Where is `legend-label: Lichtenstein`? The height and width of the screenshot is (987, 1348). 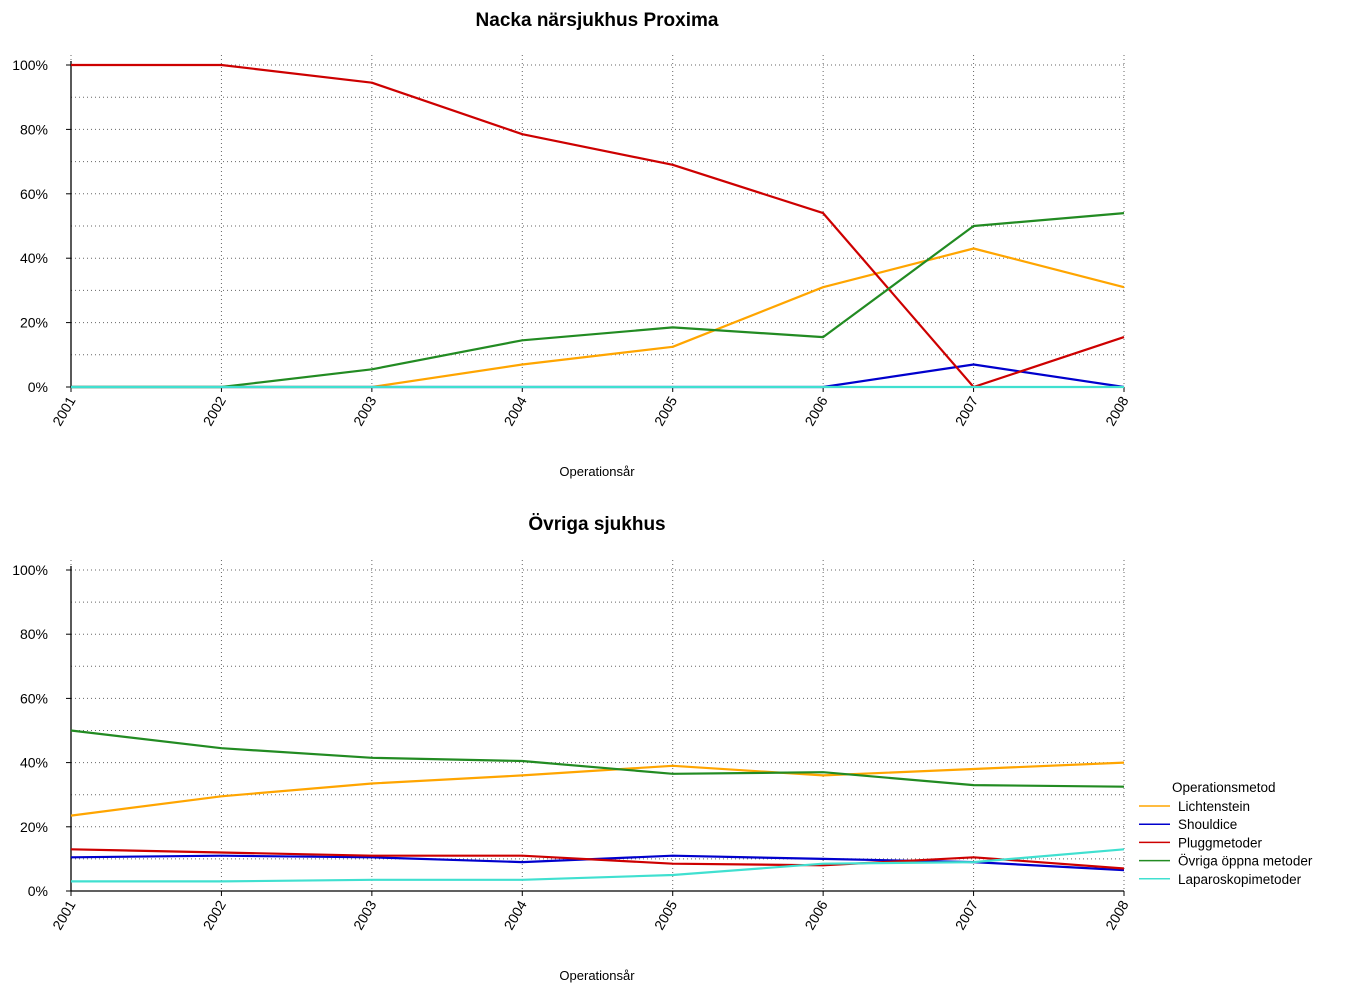
legend-label: Lichtenstein is located at coordinates (1214, 806).